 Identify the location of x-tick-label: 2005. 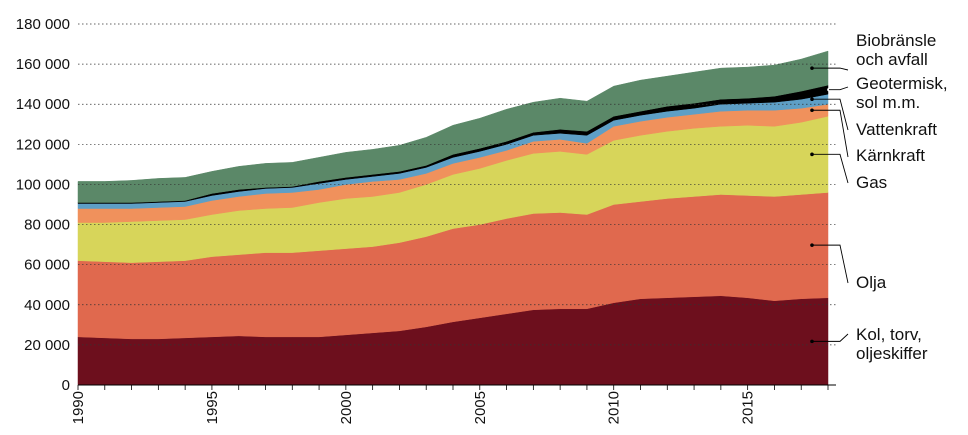
(480, 407).